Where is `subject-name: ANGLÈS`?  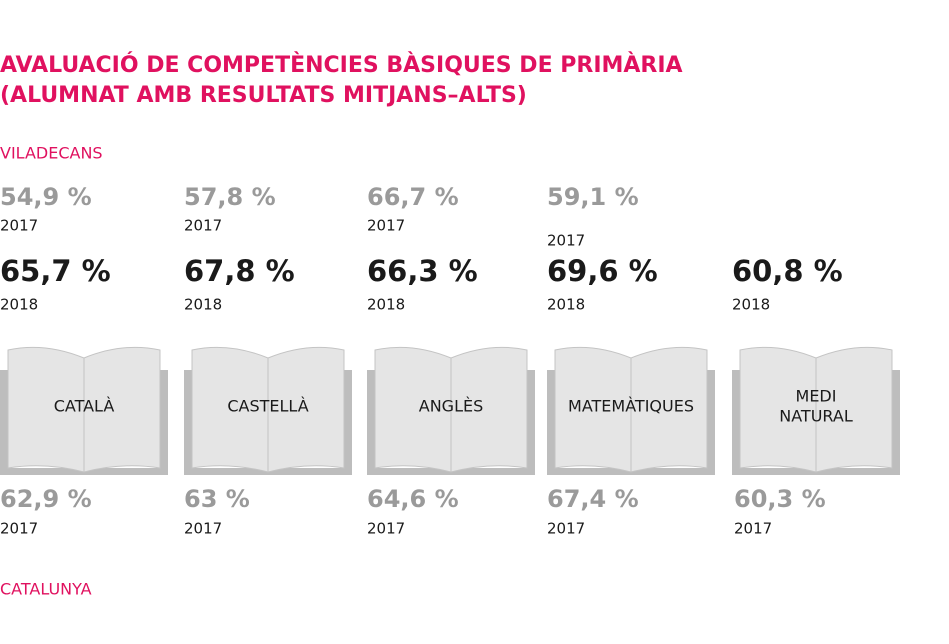 subject-name: ANGLÈS is located at coordinates (451, 406).